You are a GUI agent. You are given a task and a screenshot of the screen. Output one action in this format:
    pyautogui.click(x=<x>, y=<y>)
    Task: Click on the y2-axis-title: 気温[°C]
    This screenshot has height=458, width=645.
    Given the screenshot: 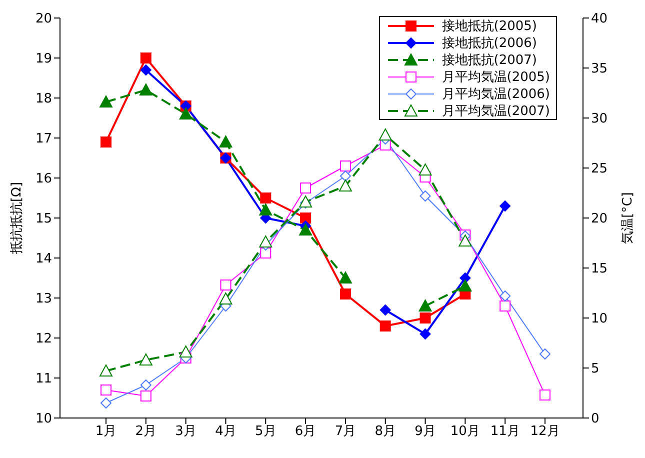 What is the action you would take?
    pyautogui.click(x=628, y=218)
    